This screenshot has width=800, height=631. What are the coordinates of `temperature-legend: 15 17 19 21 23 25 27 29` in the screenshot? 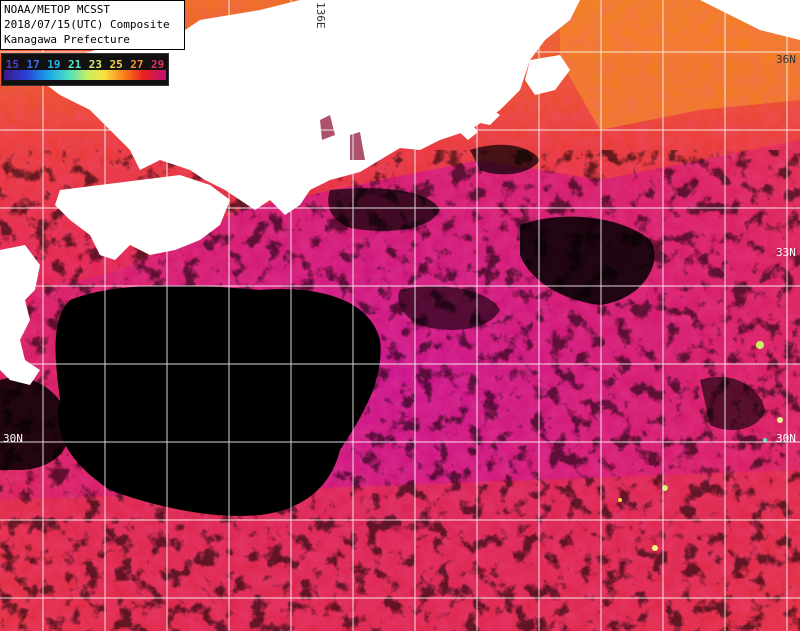 It's located at (85, 69).